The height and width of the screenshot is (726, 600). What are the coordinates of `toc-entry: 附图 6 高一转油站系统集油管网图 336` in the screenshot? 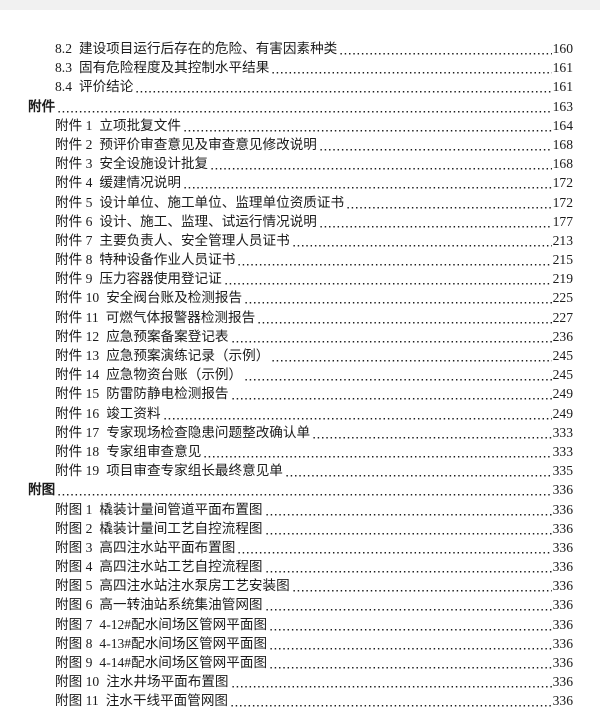 It's located at (300, 605).